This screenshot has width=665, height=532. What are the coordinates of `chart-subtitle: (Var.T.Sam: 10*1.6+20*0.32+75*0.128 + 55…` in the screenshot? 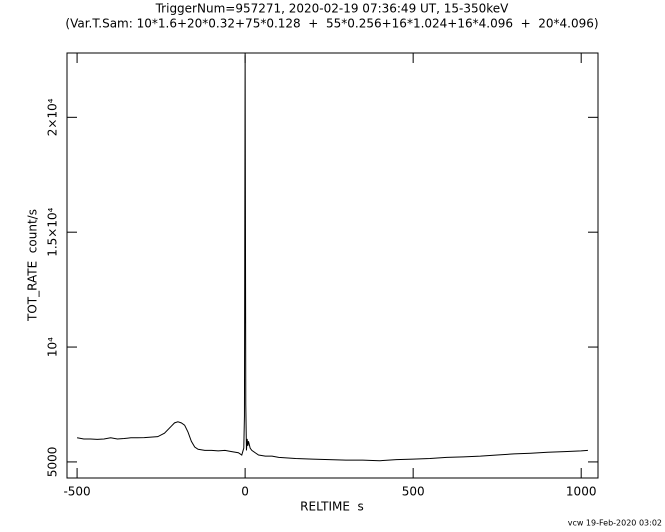 It's located at (331, 24).